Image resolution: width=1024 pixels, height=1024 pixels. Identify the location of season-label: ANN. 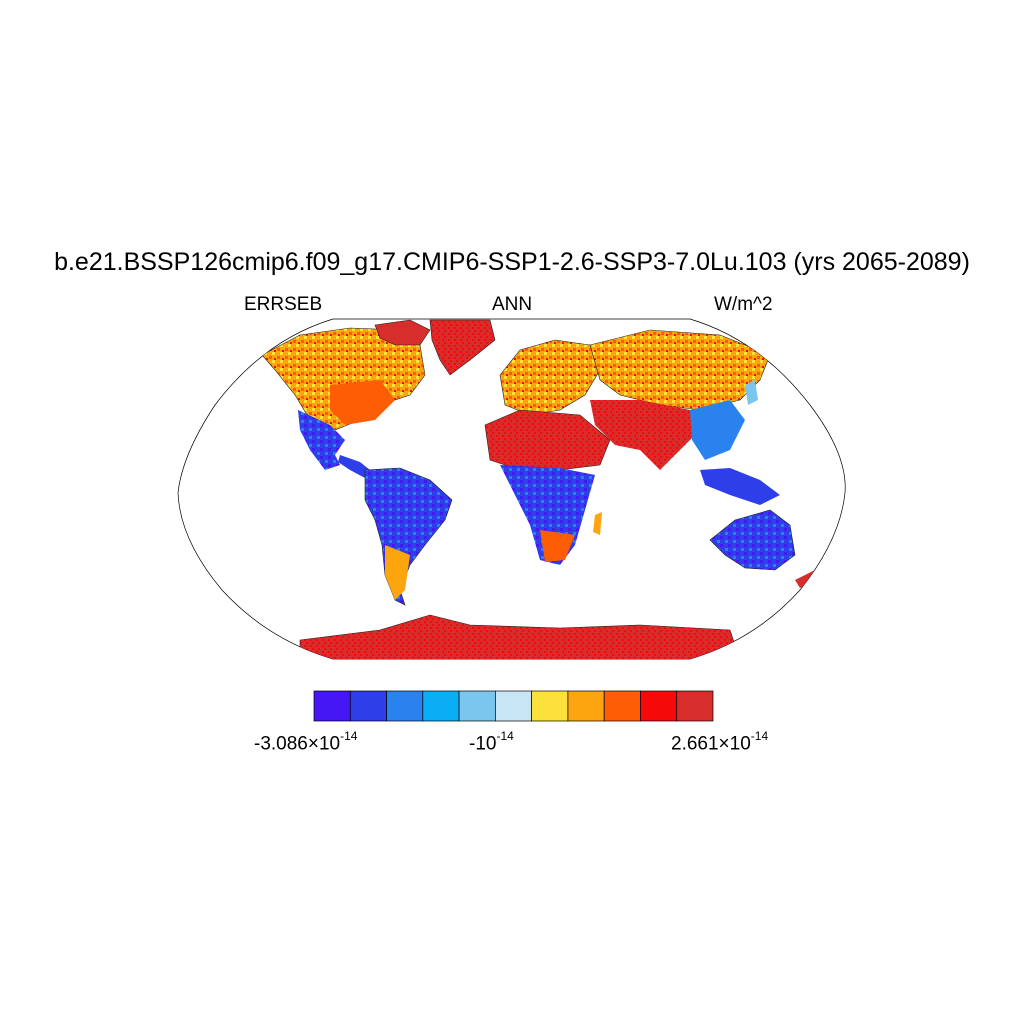
(512, 304).